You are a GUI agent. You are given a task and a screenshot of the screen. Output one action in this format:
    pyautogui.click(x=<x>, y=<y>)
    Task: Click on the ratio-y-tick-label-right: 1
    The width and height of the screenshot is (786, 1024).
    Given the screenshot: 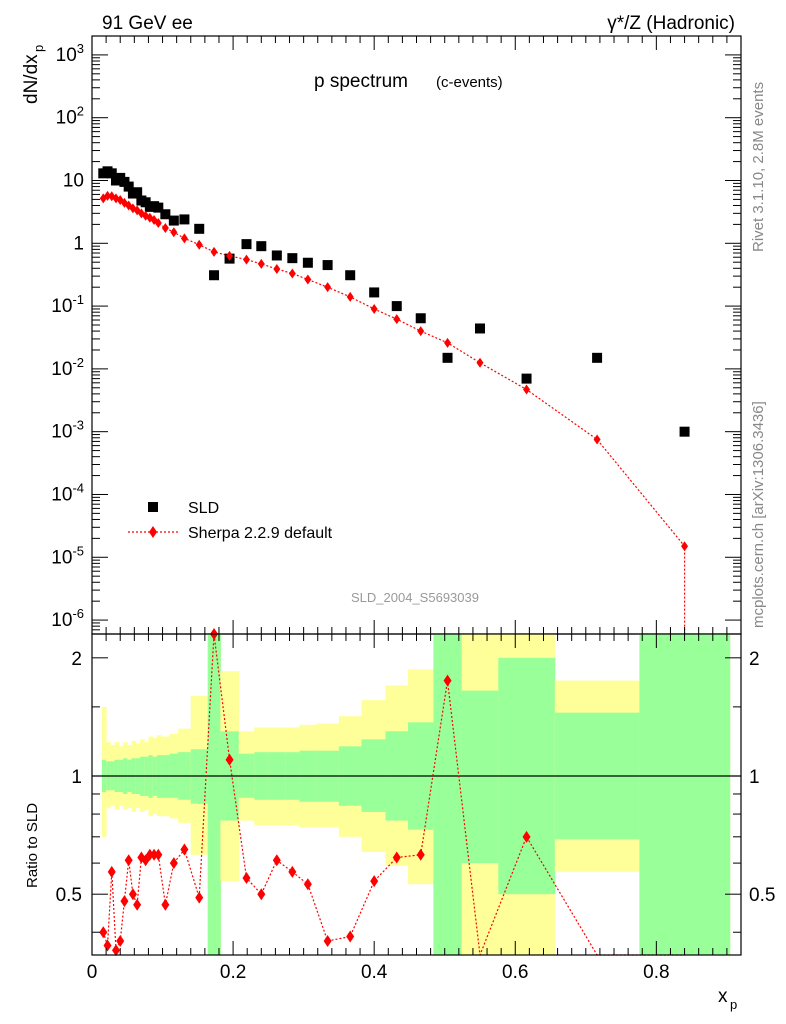 What is the action you would take?
    pyautogui.click(x=754, y=777)
    